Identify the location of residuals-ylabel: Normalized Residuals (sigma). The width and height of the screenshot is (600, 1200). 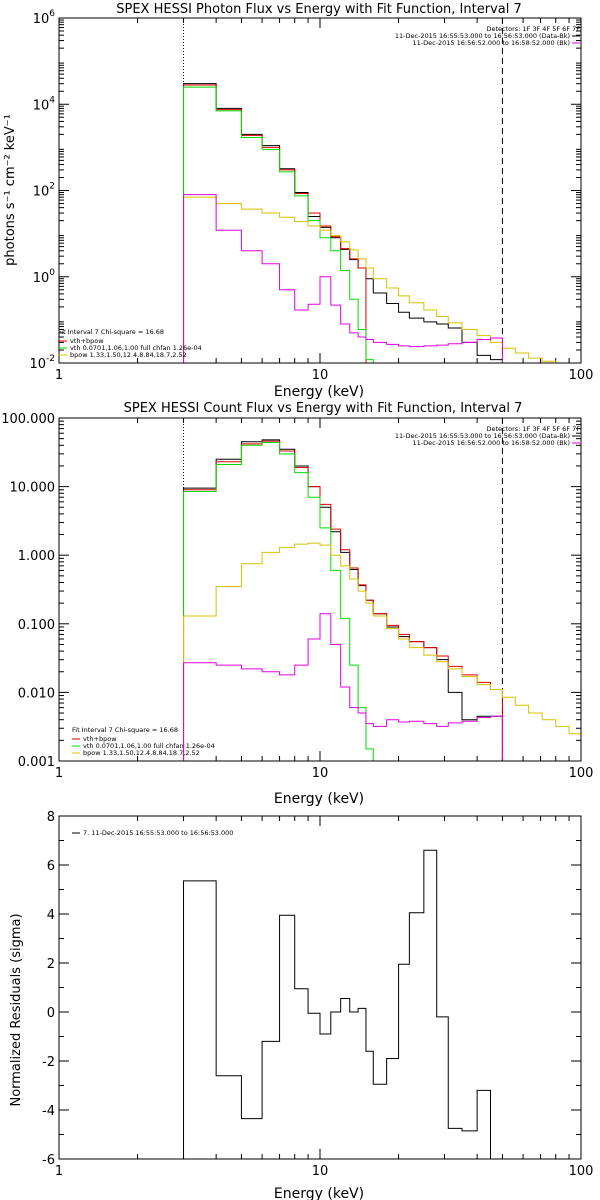
(16, 1009).